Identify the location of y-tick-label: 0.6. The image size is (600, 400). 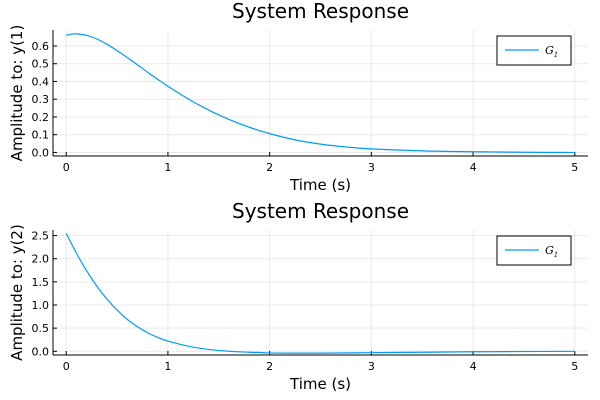
(41, 46).